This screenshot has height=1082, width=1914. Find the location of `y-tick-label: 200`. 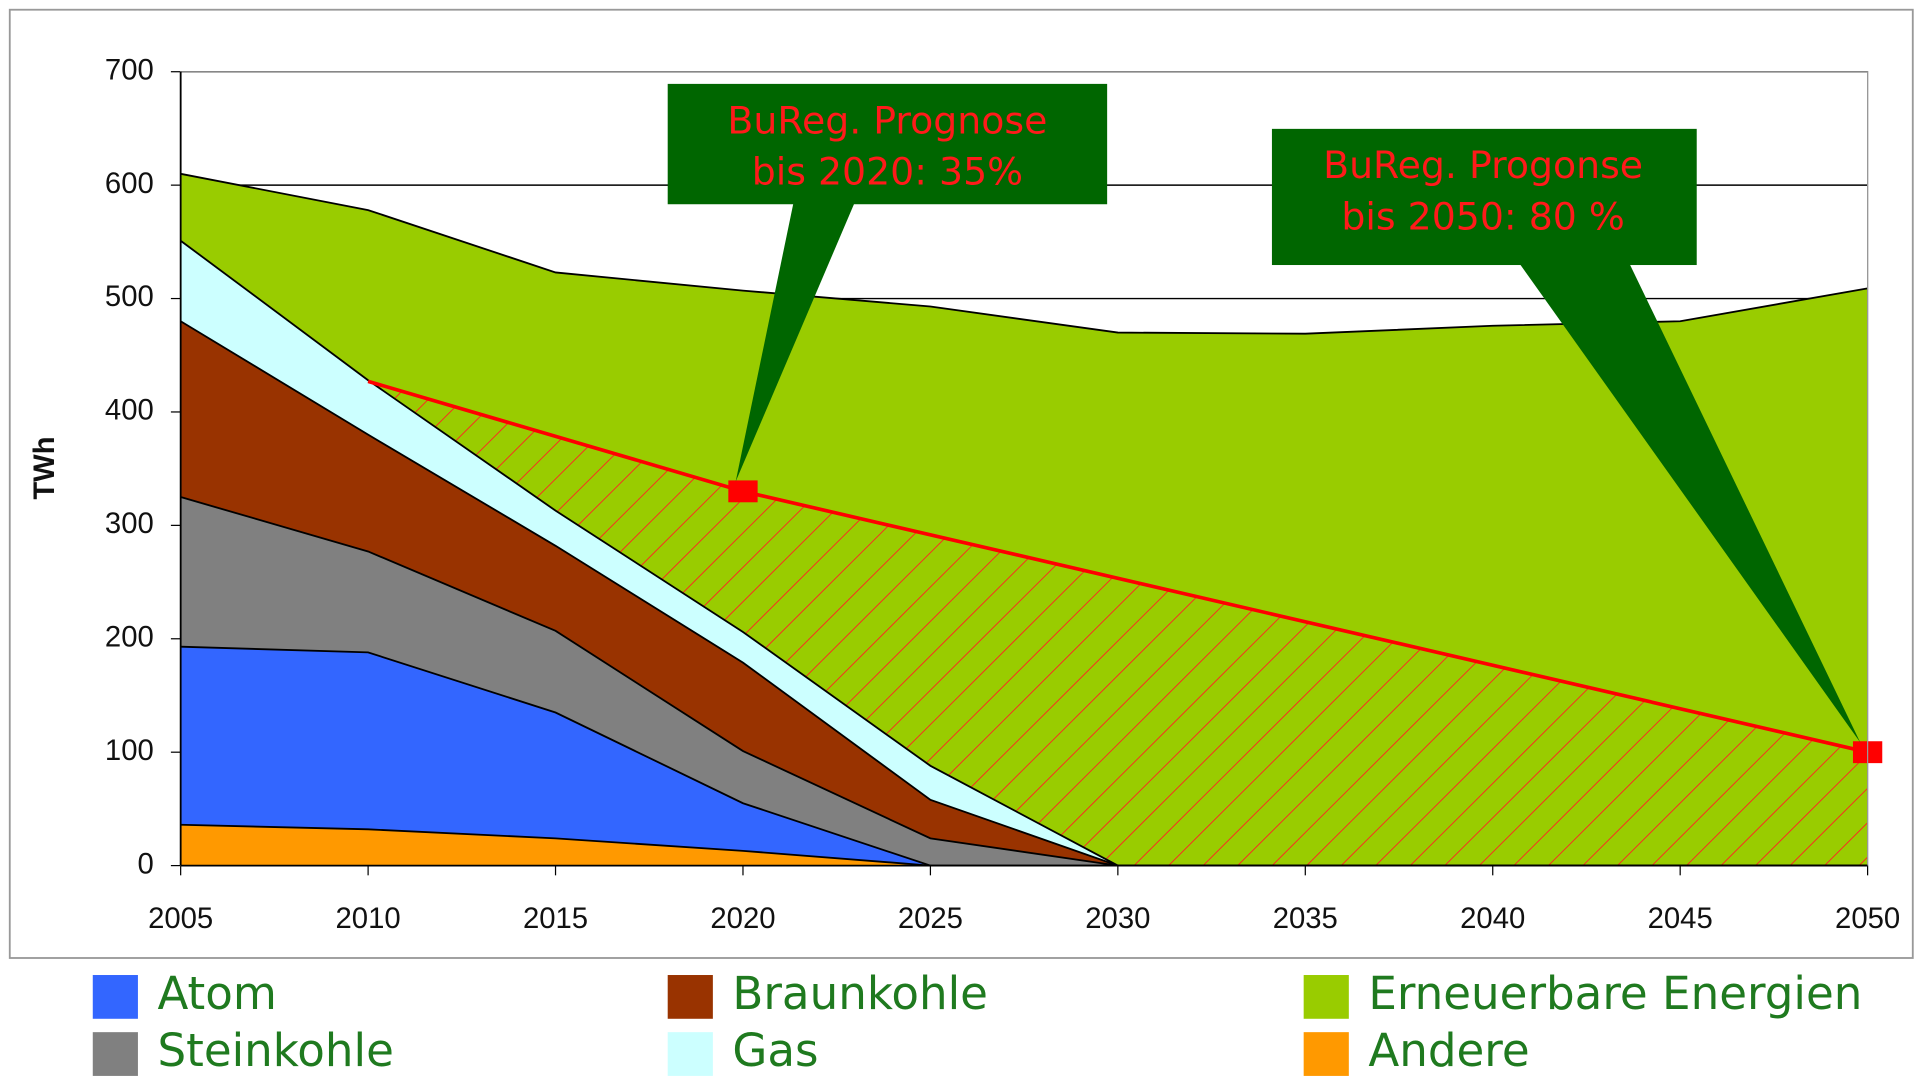

y-tick-label: 200 is located at coordinates (129, 638).